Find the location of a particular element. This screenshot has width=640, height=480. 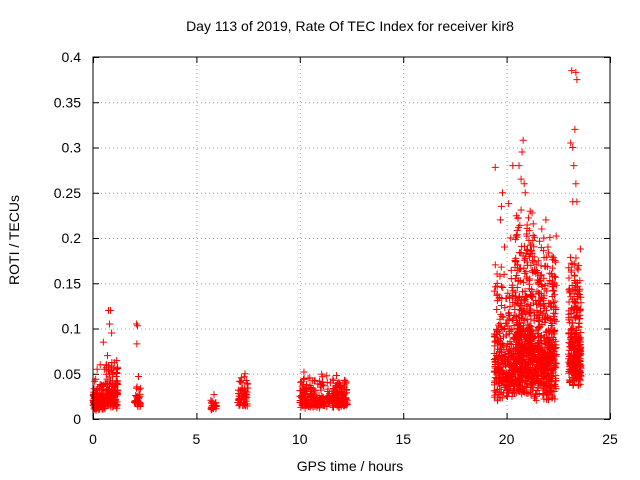

y-tick-label: 0.15 is located at coordinates (67, 283).